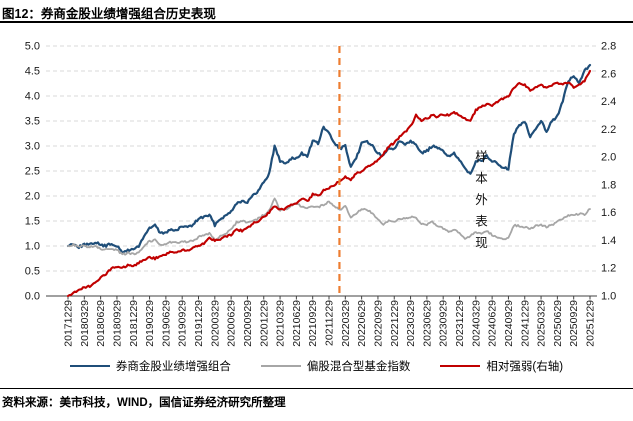 Image resolution: width=633 pixels, height=421 pixels. Describe the element at coordinates (134, 323) in the screenshot. I see `svg-text: 20181229` at that location.